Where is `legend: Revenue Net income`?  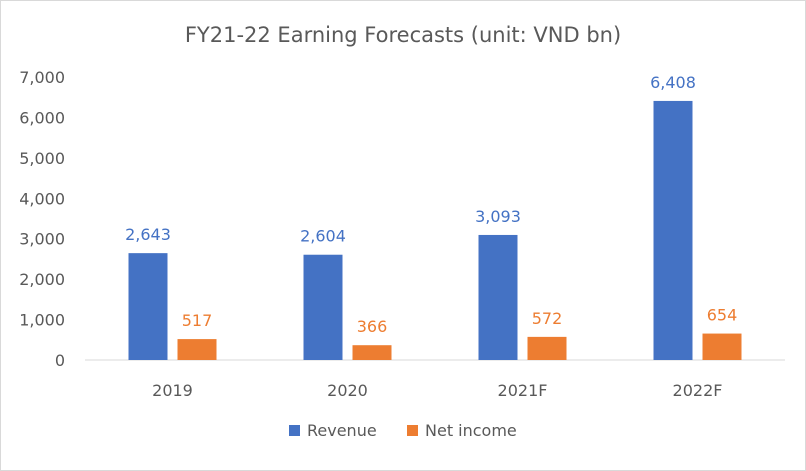 legend: Revenue Net income is located at coordinates (403, 430).